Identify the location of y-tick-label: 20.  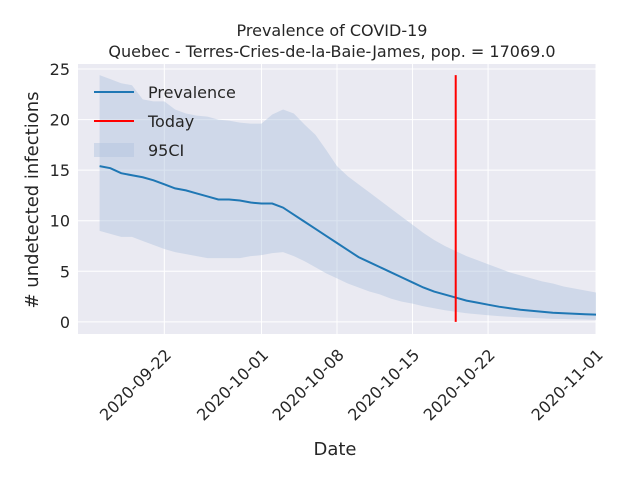
(60, 120).